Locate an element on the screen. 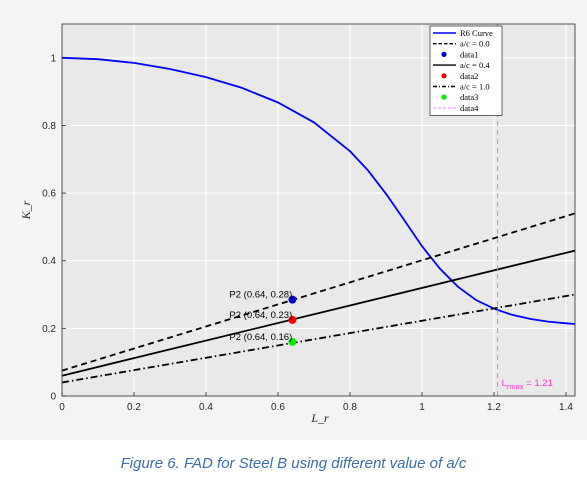 The image size is (587, 487). data-point-data3 is located at coordinates (292, 341).